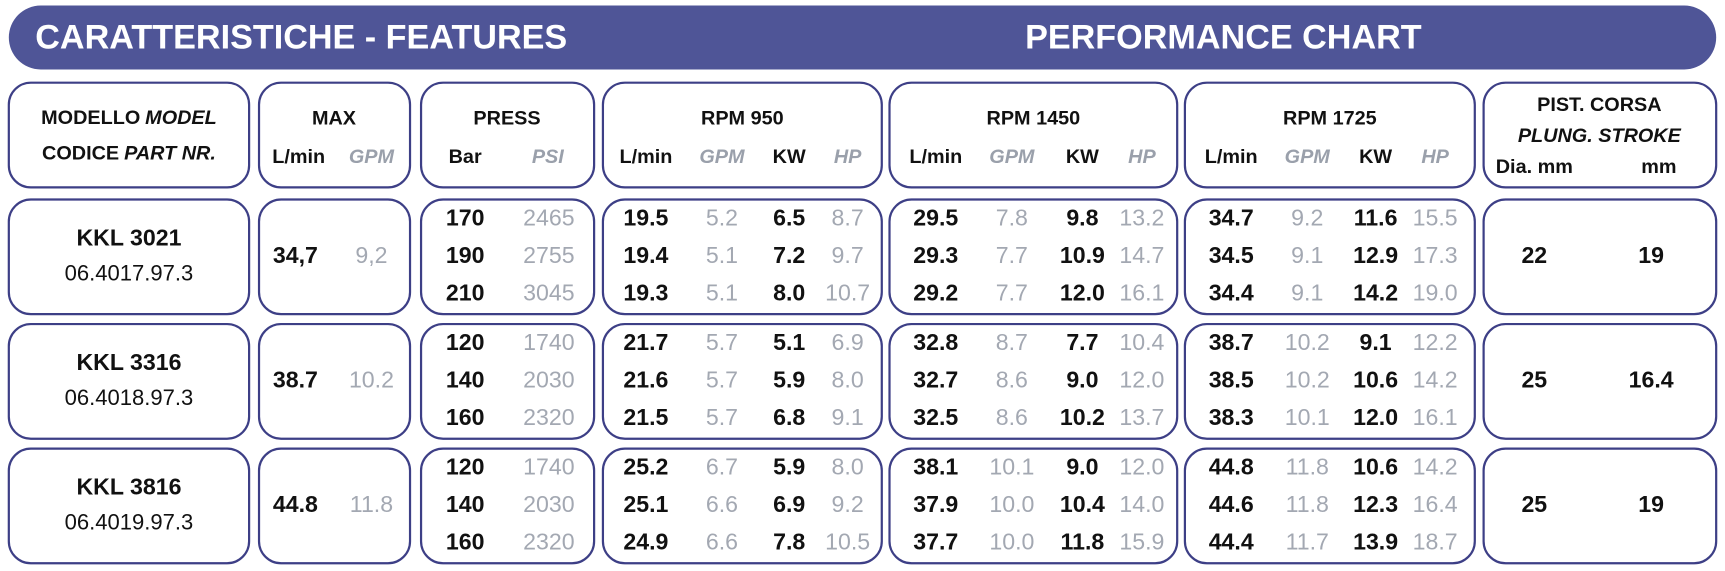 Image resolution: width=1725 pixels, height=571 pixels. Describe the element at coordinates (1231, 467) in the screenshot. I see `rpm-value: 44.8` at that location.